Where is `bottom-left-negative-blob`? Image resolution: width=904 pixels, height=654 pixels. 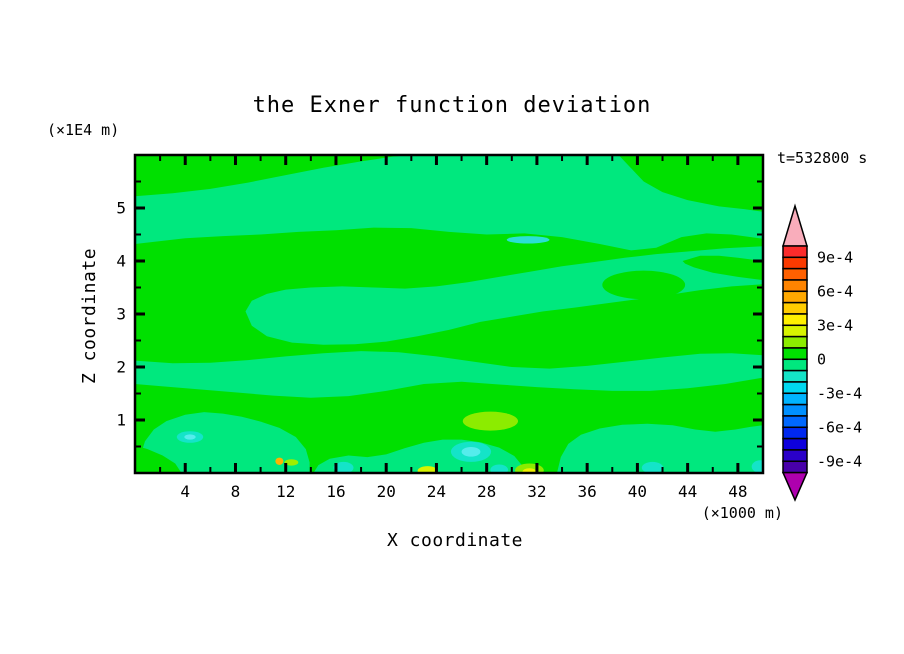 bottom-left-negative-blob is located at coordinates (223, 442).